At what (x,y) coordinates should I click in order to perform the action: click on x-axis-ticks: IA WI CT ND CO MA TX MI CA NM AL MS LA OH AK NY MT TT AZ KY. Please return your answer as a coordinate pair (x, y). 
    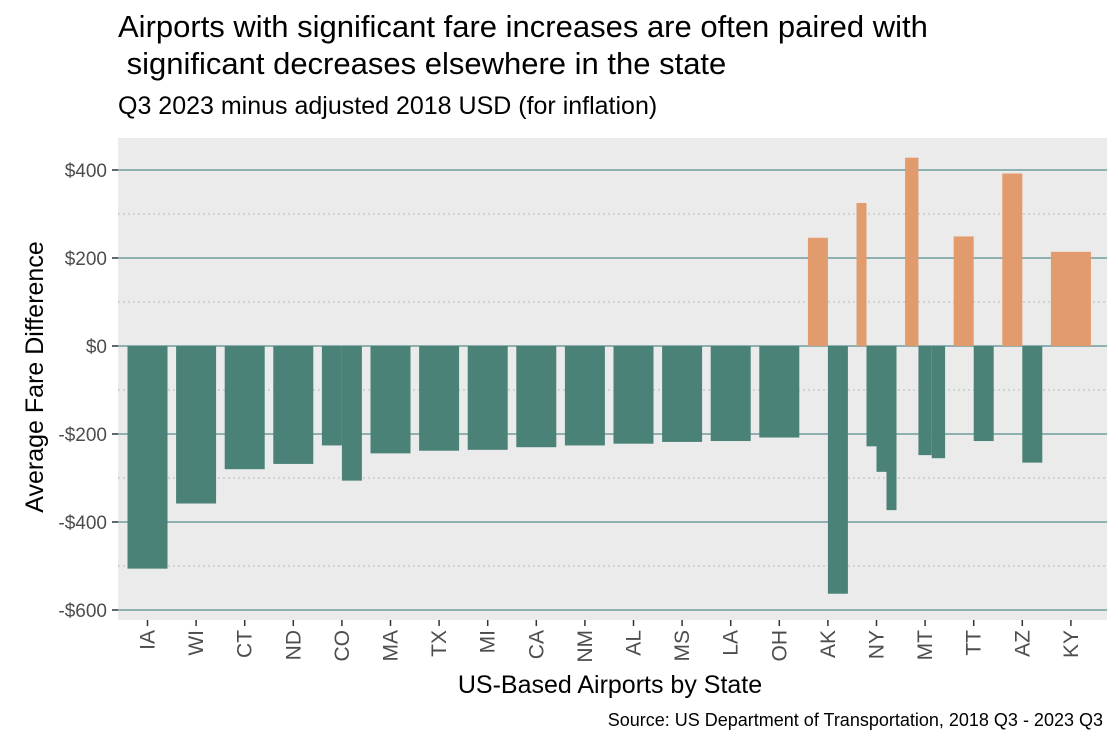
    Looking at the image, I should click on (610, 641).